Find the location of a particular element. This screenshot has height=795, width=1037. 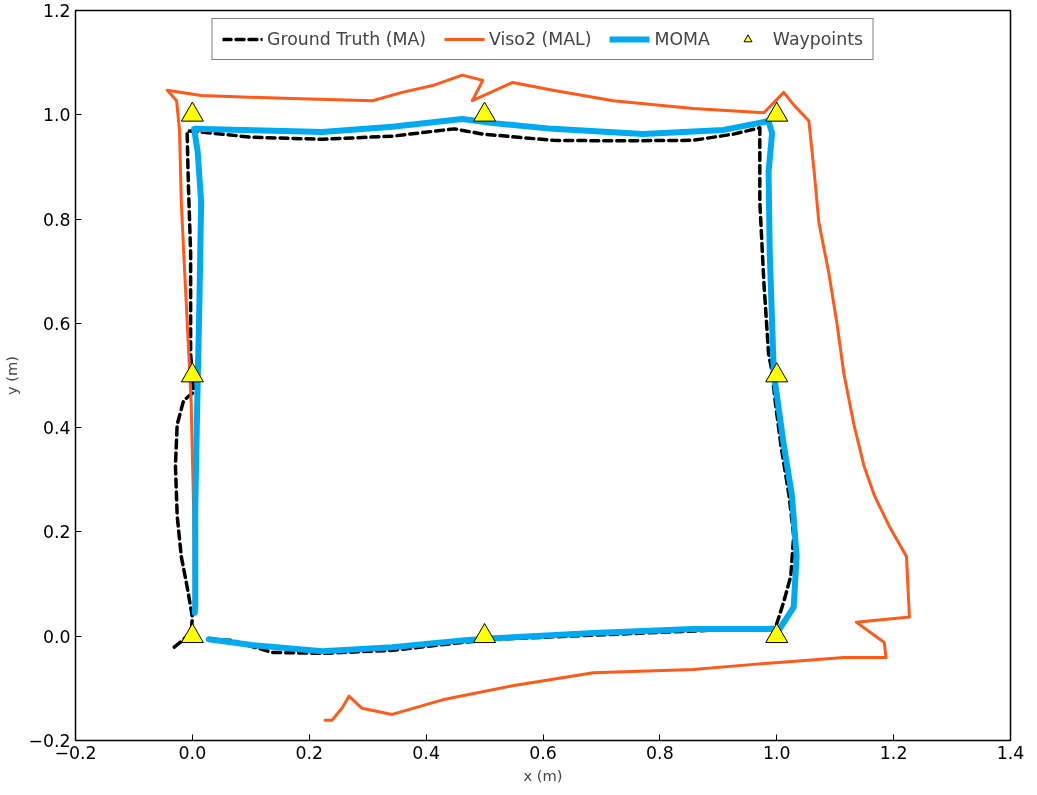

y-tick-label: 0.8 is located at coordinates (56, 219).